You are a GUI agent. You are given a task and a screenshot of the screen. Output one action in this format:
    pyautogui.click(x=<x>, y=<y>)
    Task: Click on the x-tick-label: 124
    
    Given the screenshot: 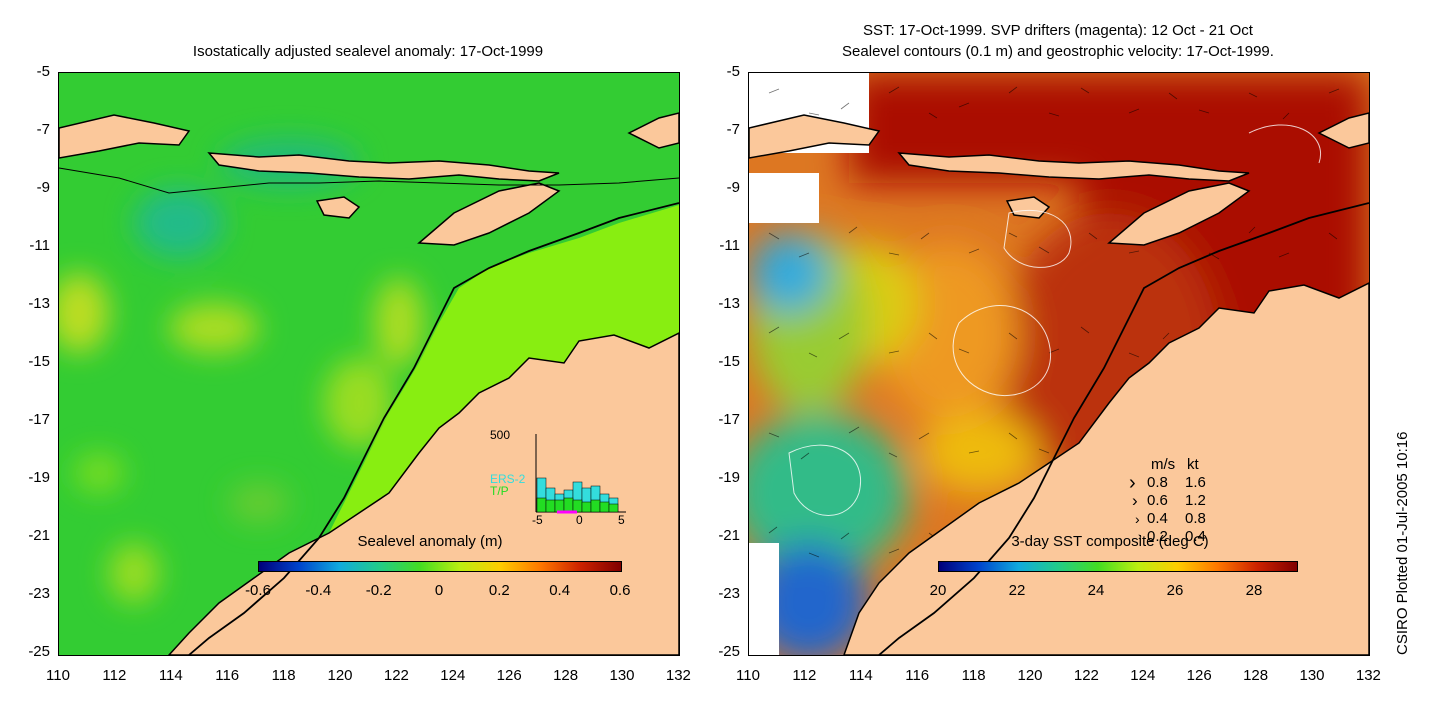 What is the action you would take?
    pyautogui.click(x=1143, y=675)
    